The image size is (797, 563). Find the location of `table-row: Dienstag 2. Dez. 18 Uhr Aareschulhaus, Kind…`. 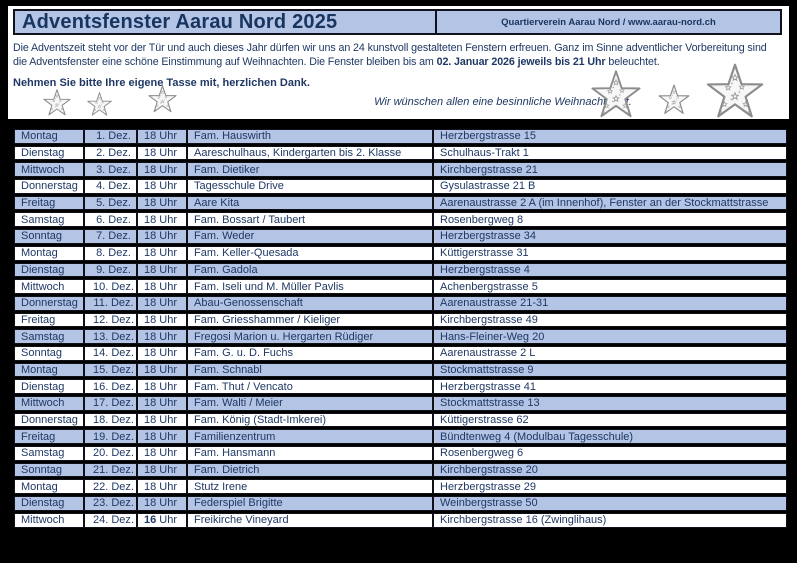

table-row: Dienstag 2. Dez. 18 Uhr Aareschulhaus, Kind… is located at coordinates (400, 153).